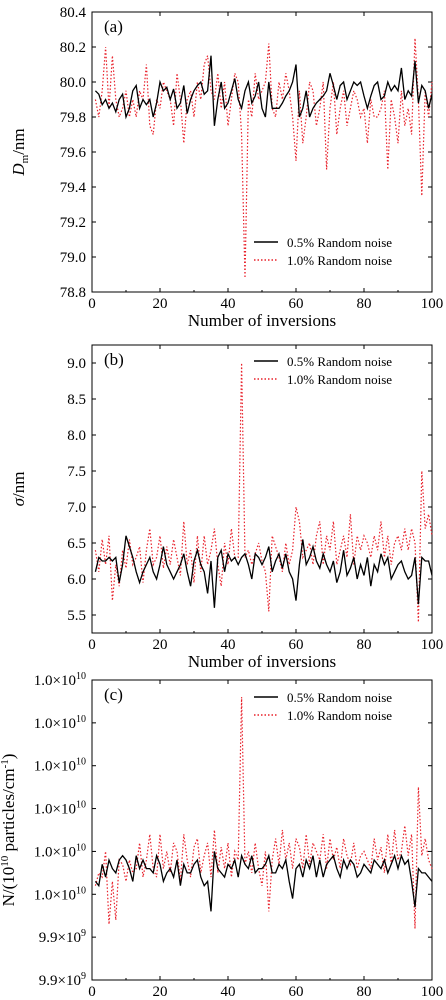  Describe the element at coordinates (73, 48) in the screenshot. I see `y-tick-label: 80.2` at that location.